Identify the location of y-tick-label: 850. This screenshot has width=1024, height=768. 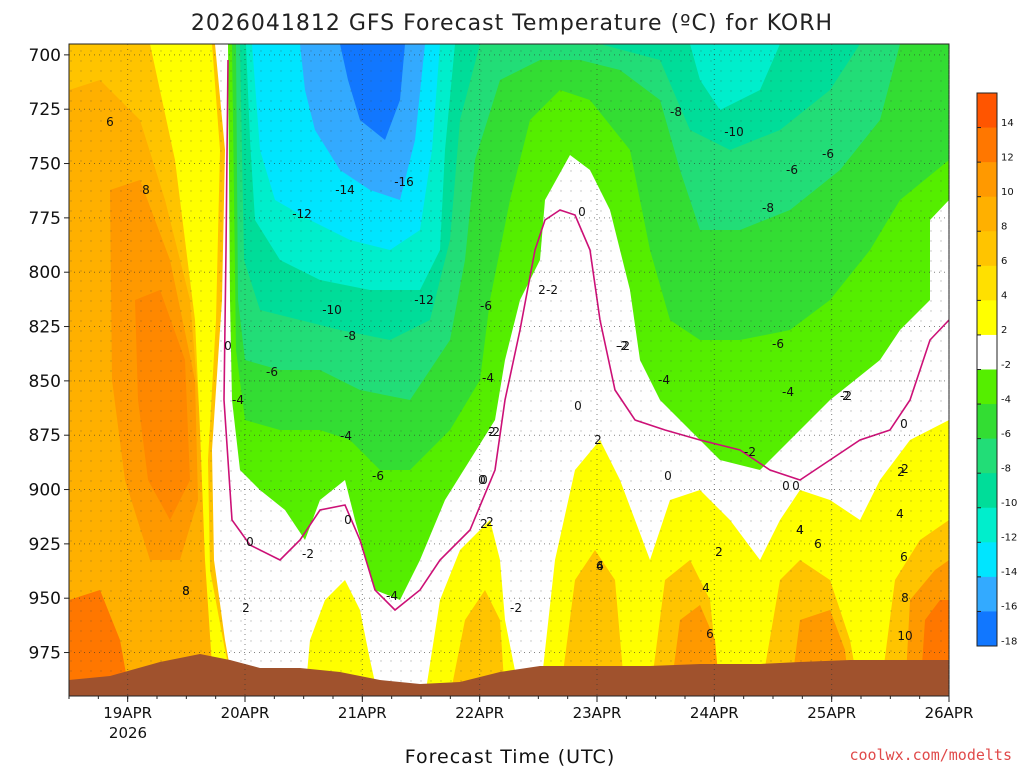
(45, 382).